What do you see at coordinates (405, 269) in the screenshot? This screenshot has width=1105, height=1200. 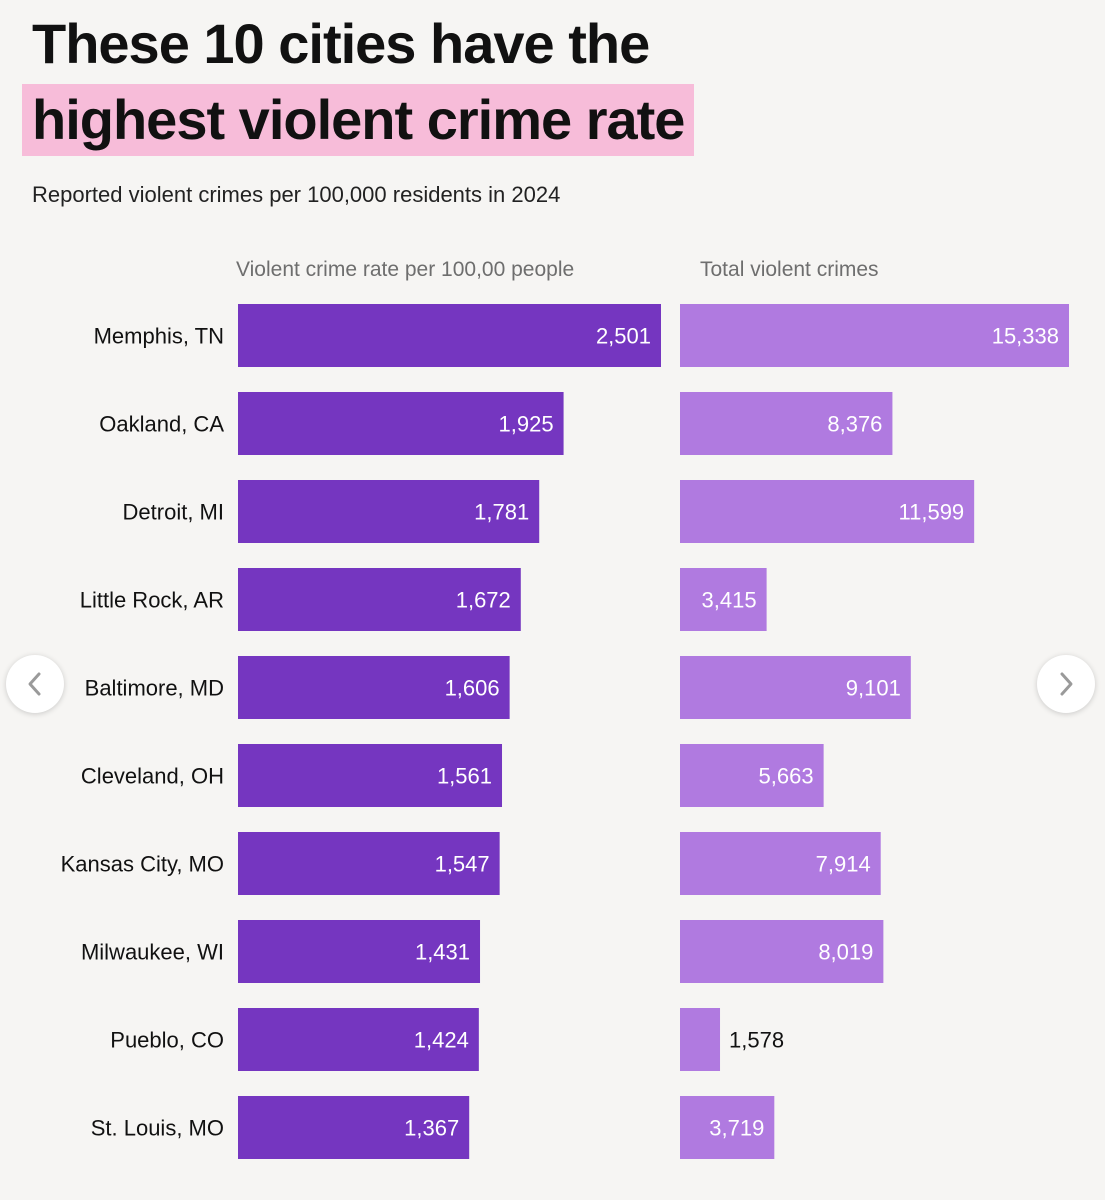 I see `rate-column-header: Violent crime rate per 100,00 people` at bounding box center [405, 269].